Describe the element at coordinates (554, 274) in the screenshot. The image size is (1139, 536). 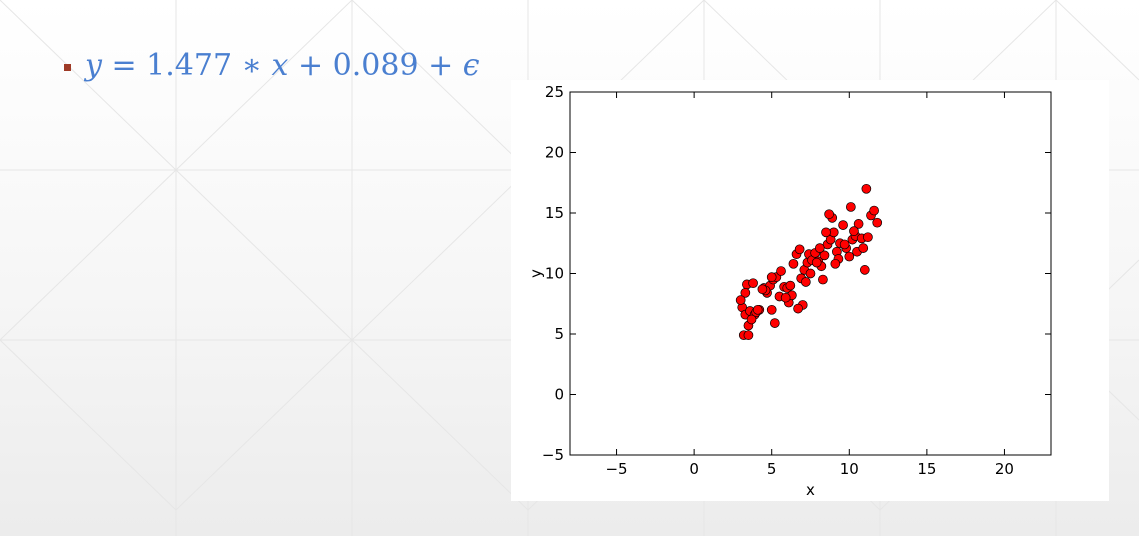
I see `y-tick-label: 10` at that location.